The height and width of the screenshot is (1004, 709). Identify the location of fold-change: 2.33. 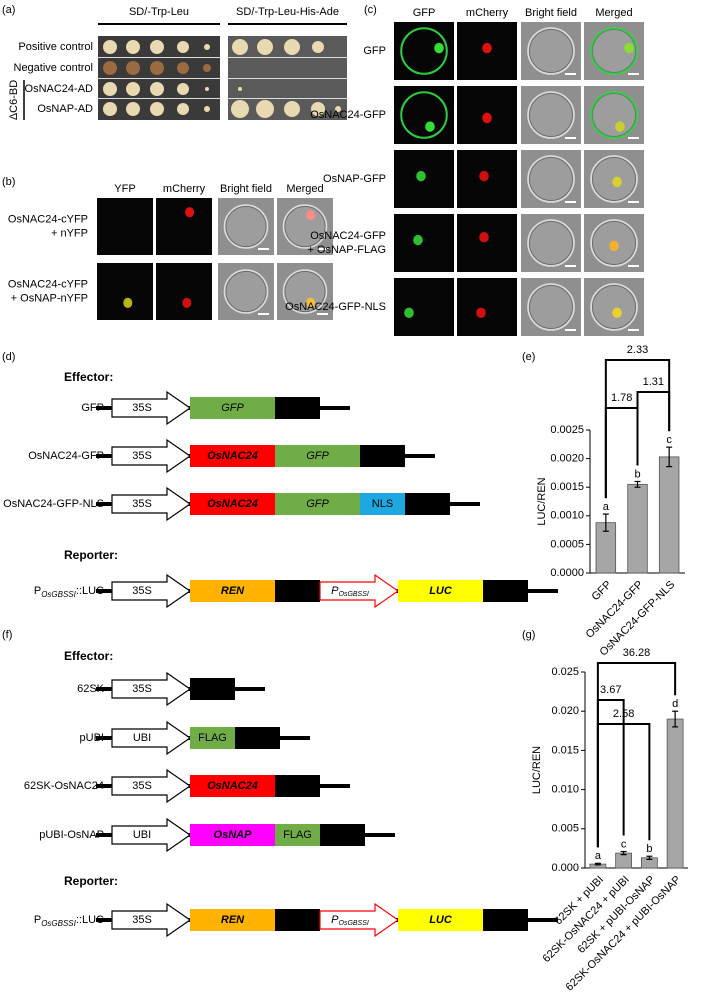
(637, 350).